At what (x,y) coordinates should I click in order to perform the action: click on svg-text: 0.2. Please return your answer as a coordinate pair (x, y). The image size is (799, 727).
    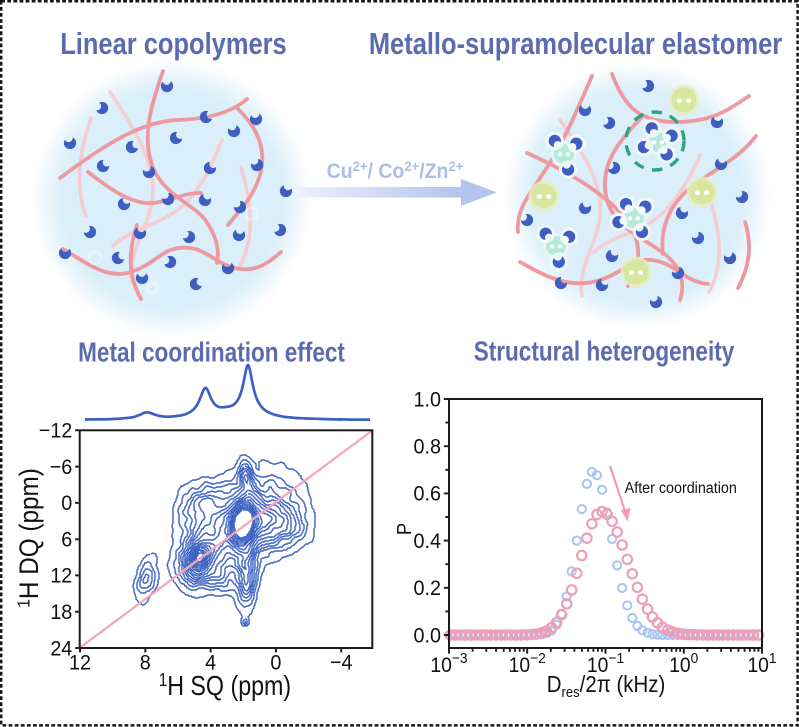
    Looking at the image, I should click on (426, 588).